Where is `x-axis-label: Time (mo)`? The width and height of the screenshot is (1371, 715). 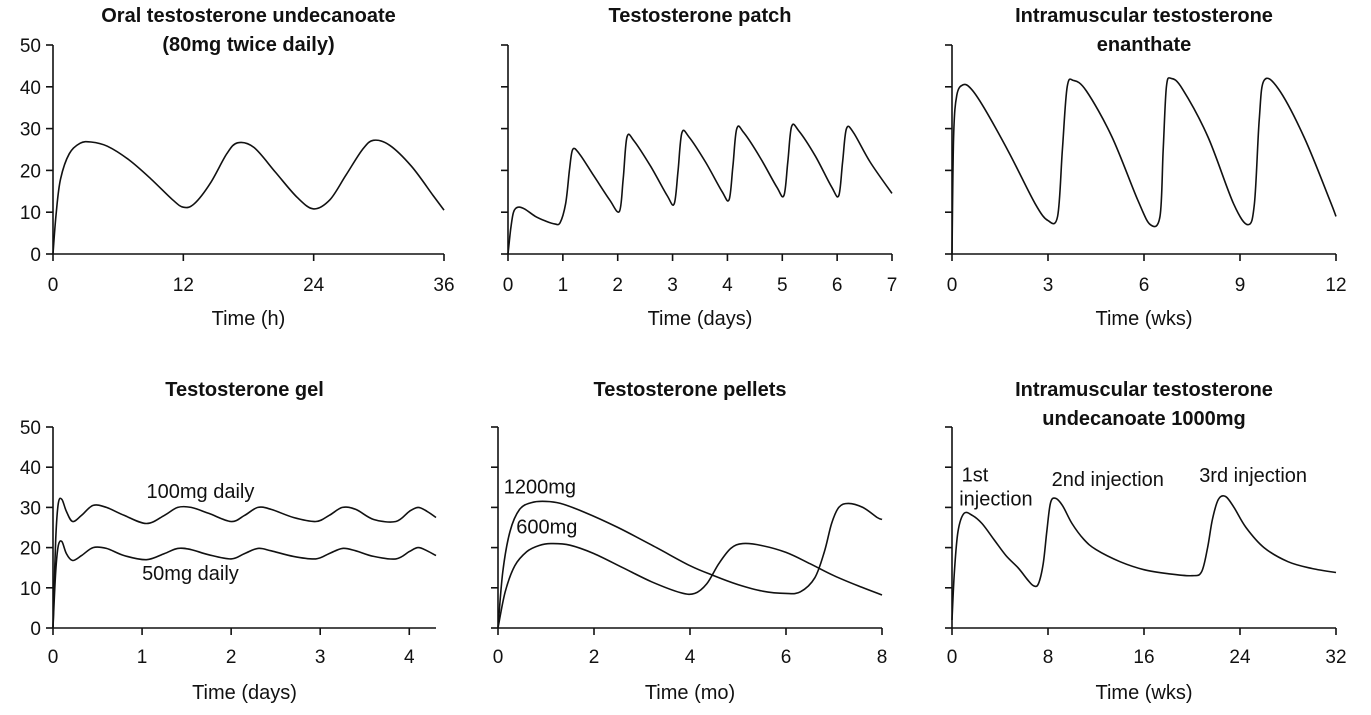
x-axis-label: Time (mo) is located at coordinates (690, 693).